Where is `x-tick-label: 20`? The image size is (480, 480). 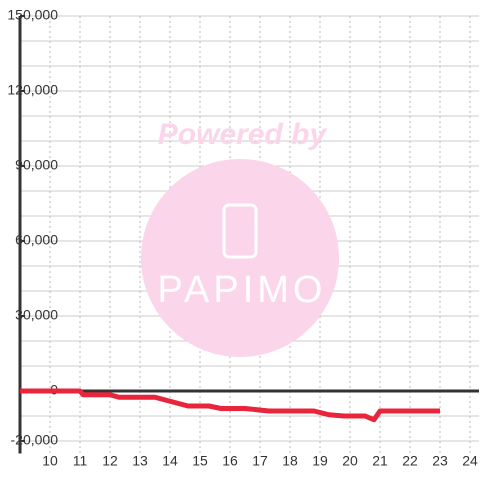
x-tick-label: 20 is located at coordinates (350, 461).